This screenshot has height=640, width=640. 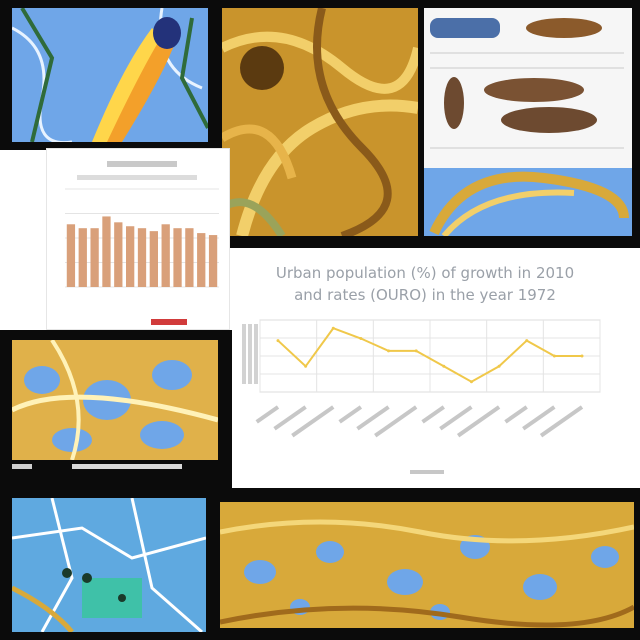 I want to click on mini-chart-subtitle-placeholder, so click(x=137, y=177).